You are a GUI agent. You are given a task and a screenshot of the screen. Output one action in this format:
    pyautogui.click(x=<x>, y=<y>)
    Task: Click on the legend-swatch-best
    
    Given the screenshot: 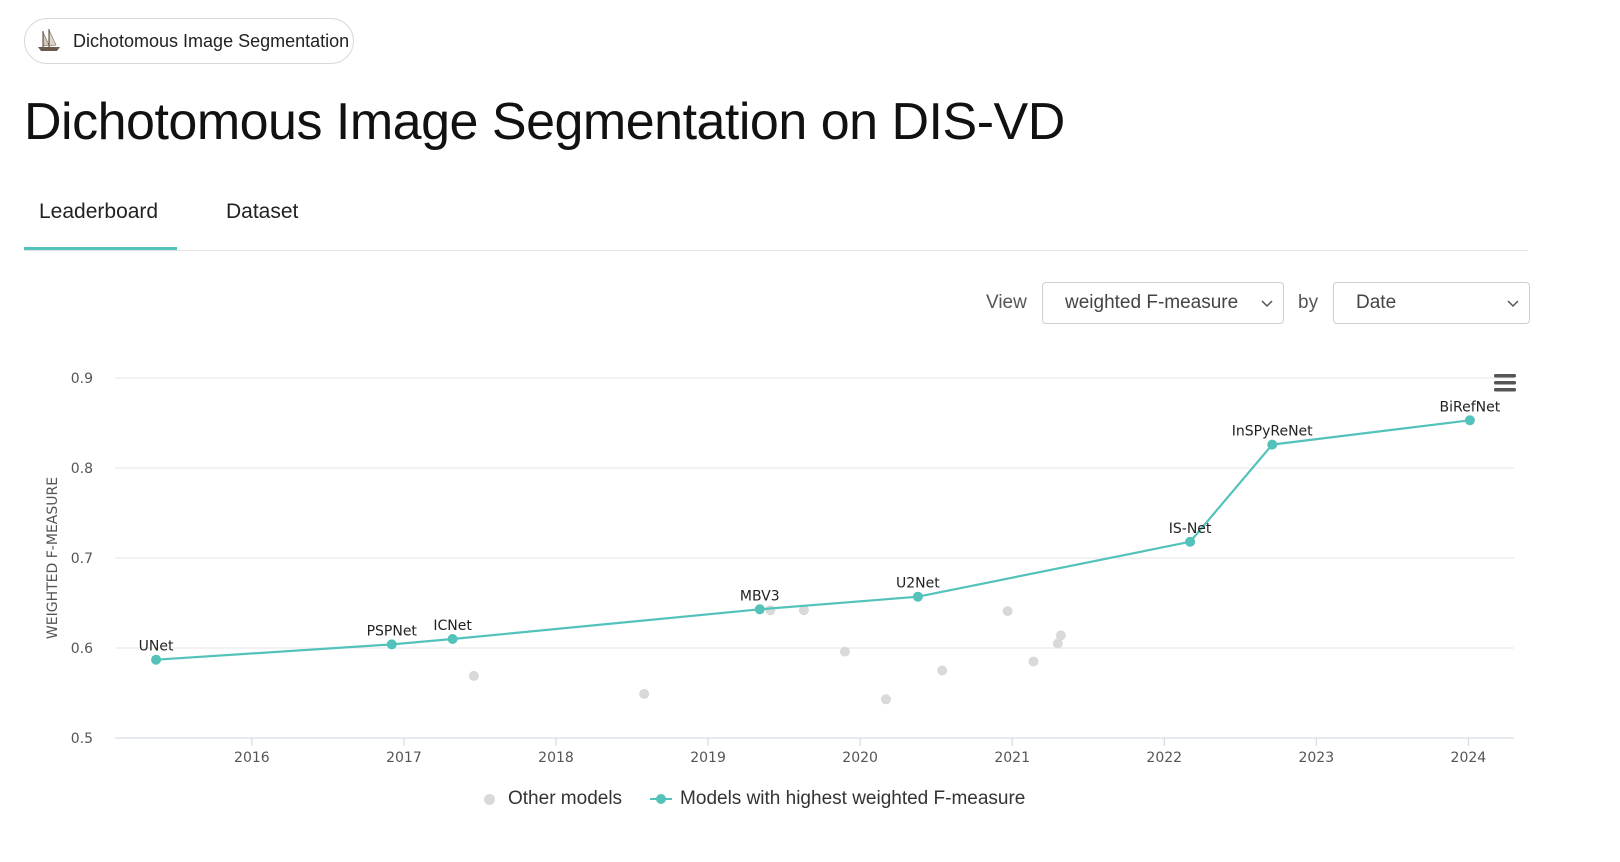 What is the action you would take?
    pyautogui.click(x=661, y=799)
    